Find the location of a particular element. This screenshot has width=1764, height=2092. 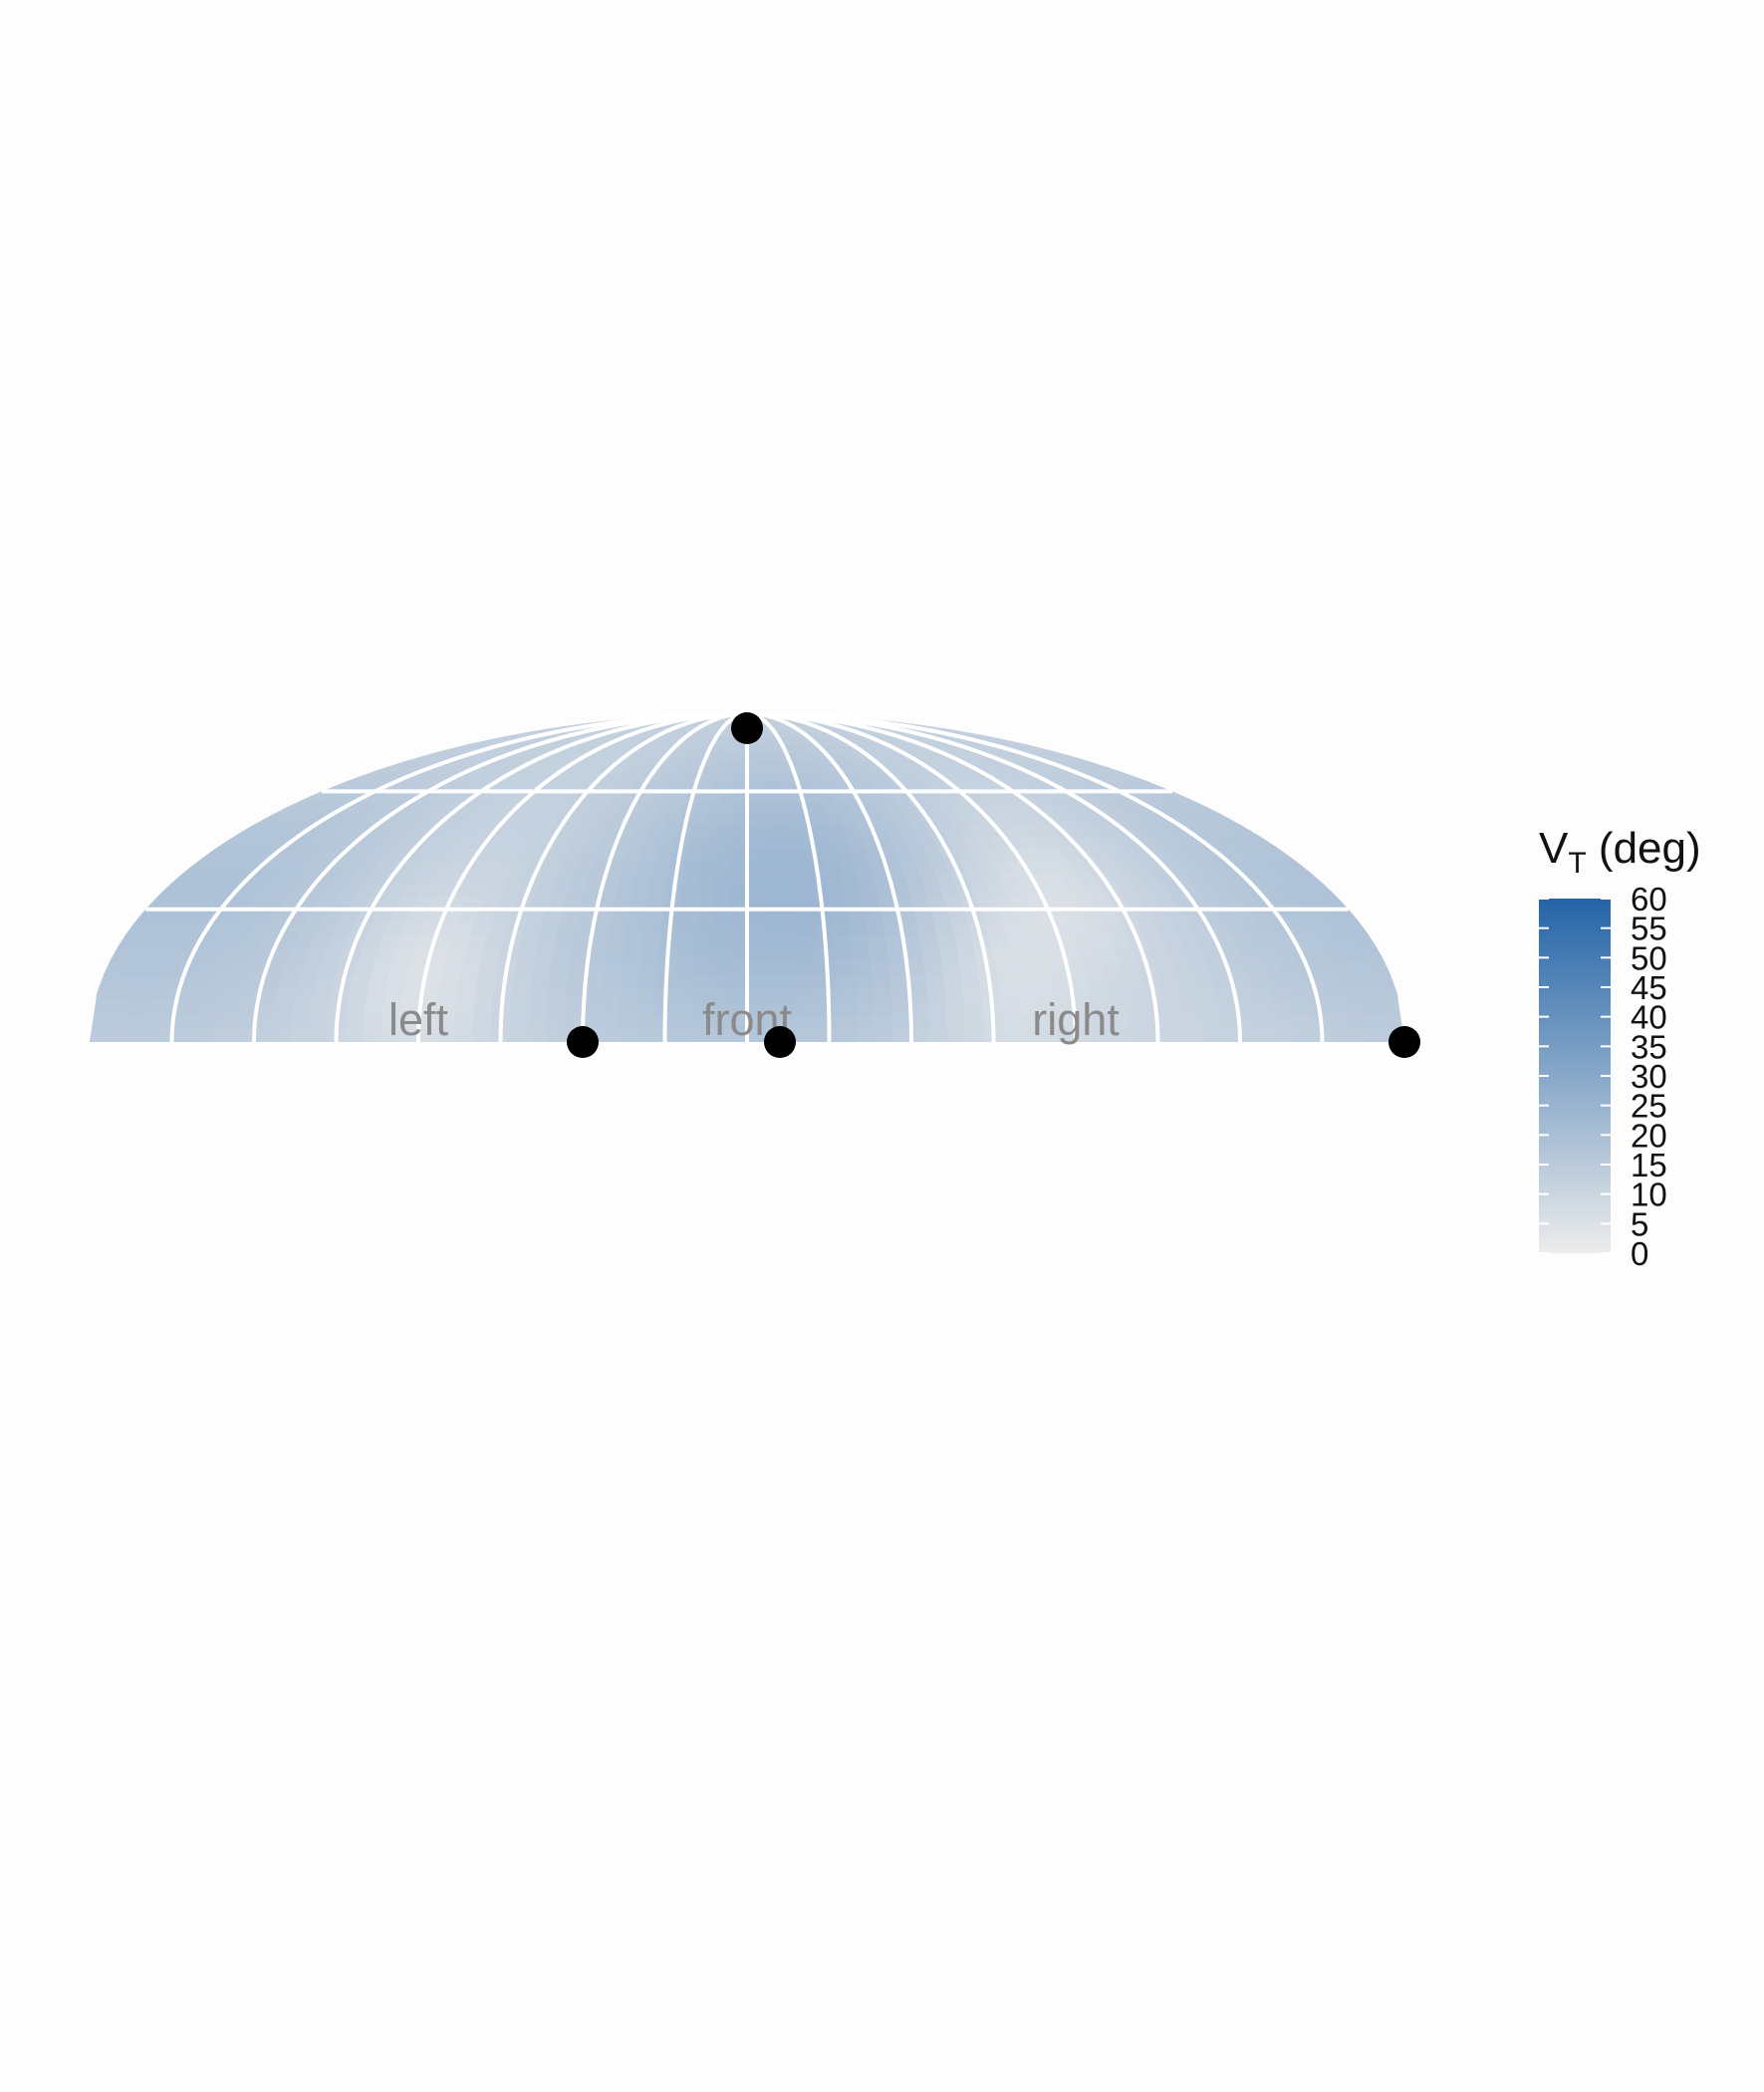

legend-title: VT (deg) is located at coordinates (1620, 852).